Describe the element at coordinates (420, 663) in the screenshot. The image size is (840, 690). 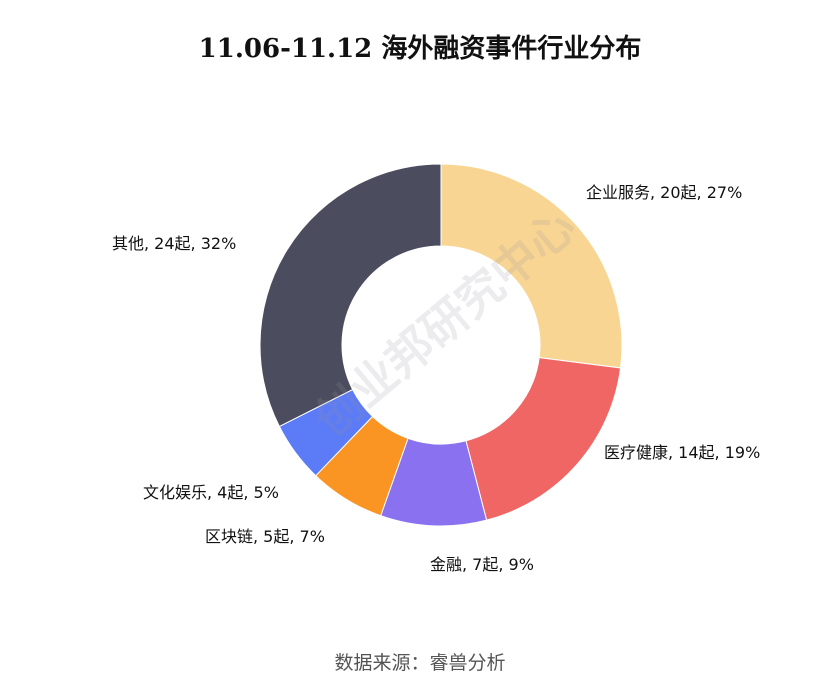
I see `data-source: 数据来源：睿兽分析` at that location.